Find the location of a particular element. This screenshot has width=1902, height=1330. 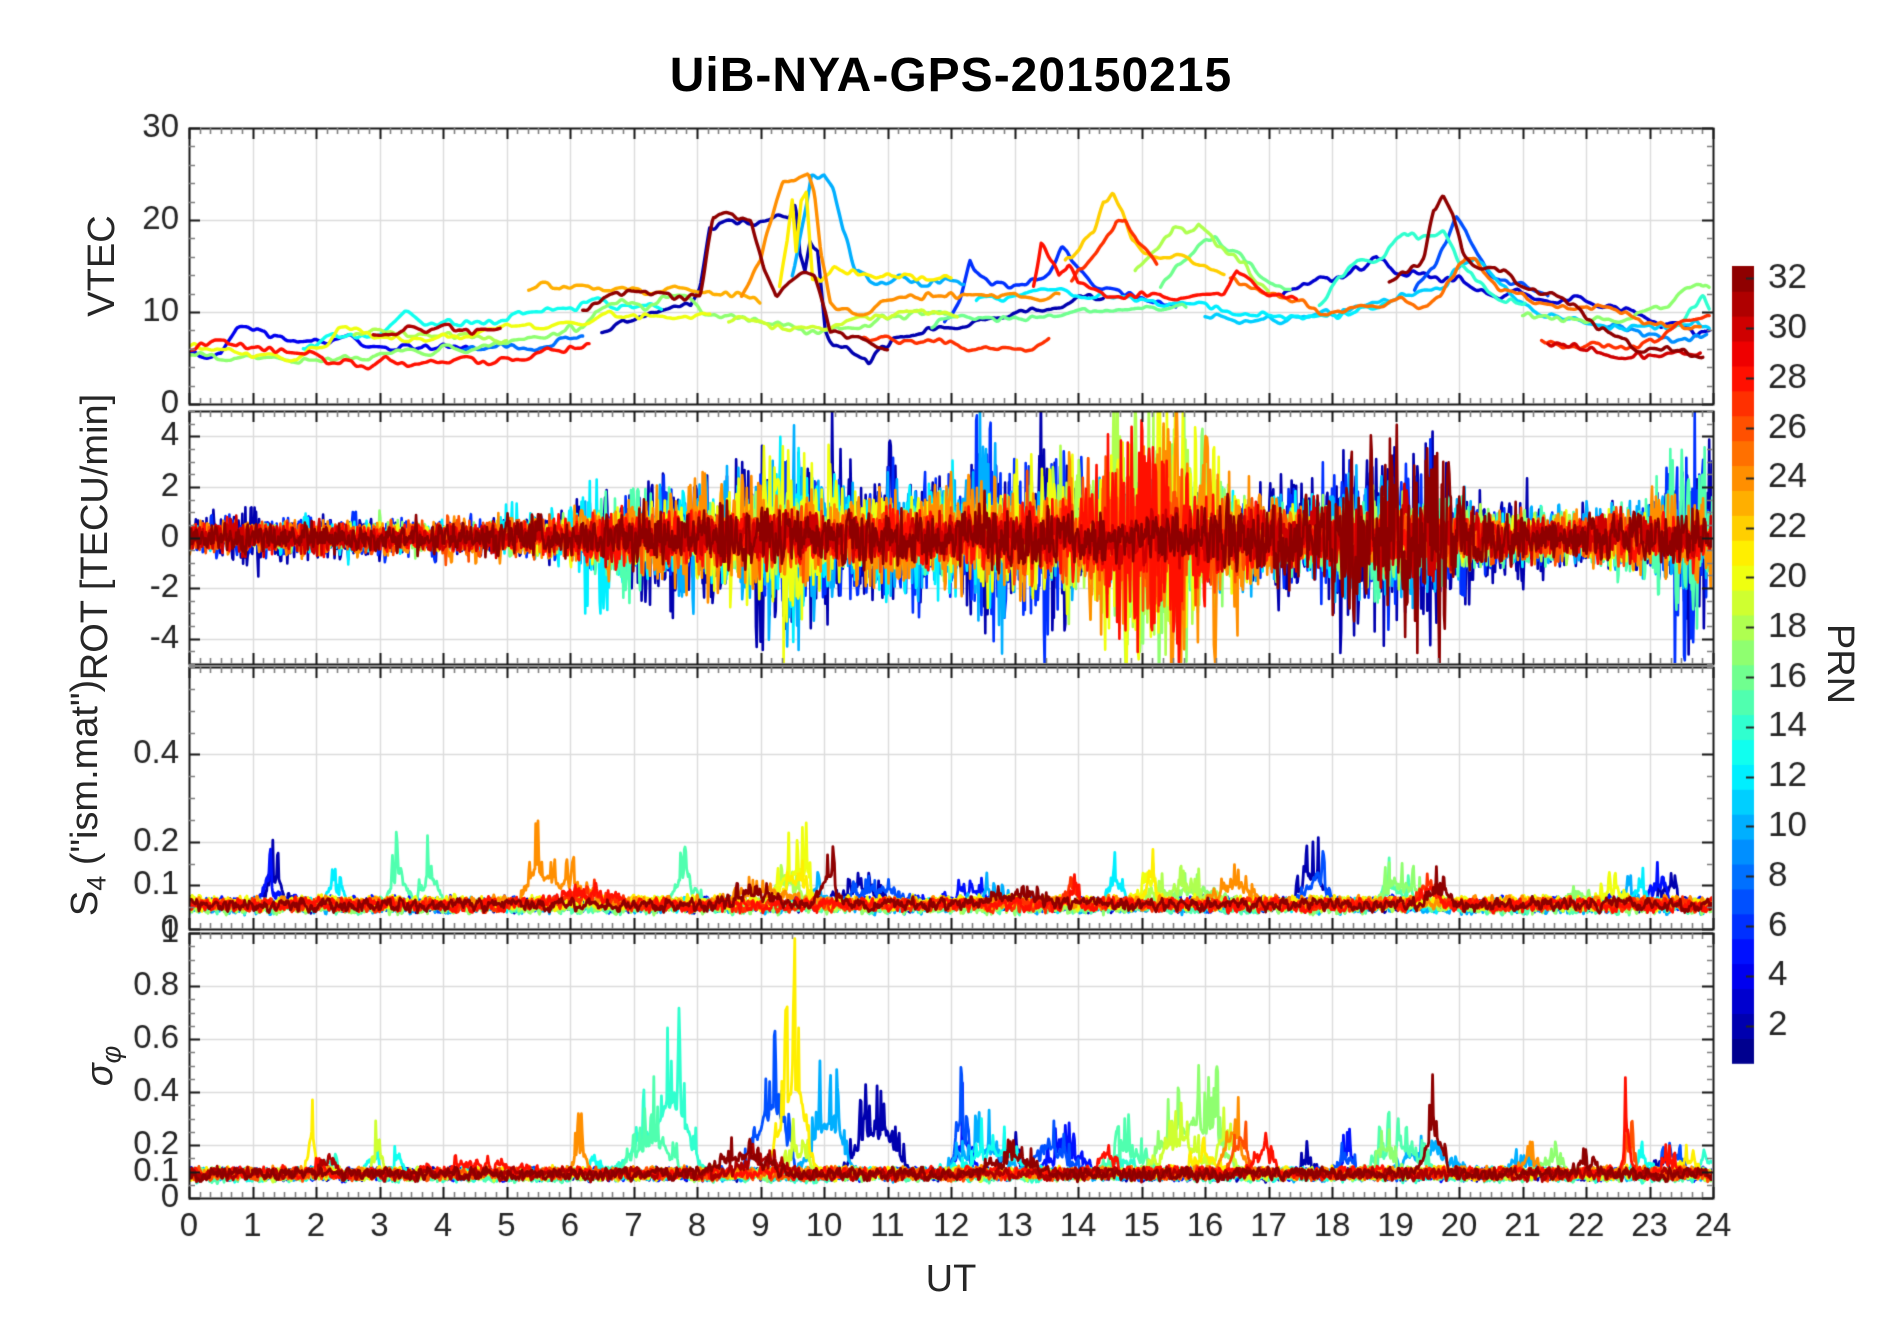

figure-title: UiB-NYA-GPS-20150215 is located at coordinates (951, 75).